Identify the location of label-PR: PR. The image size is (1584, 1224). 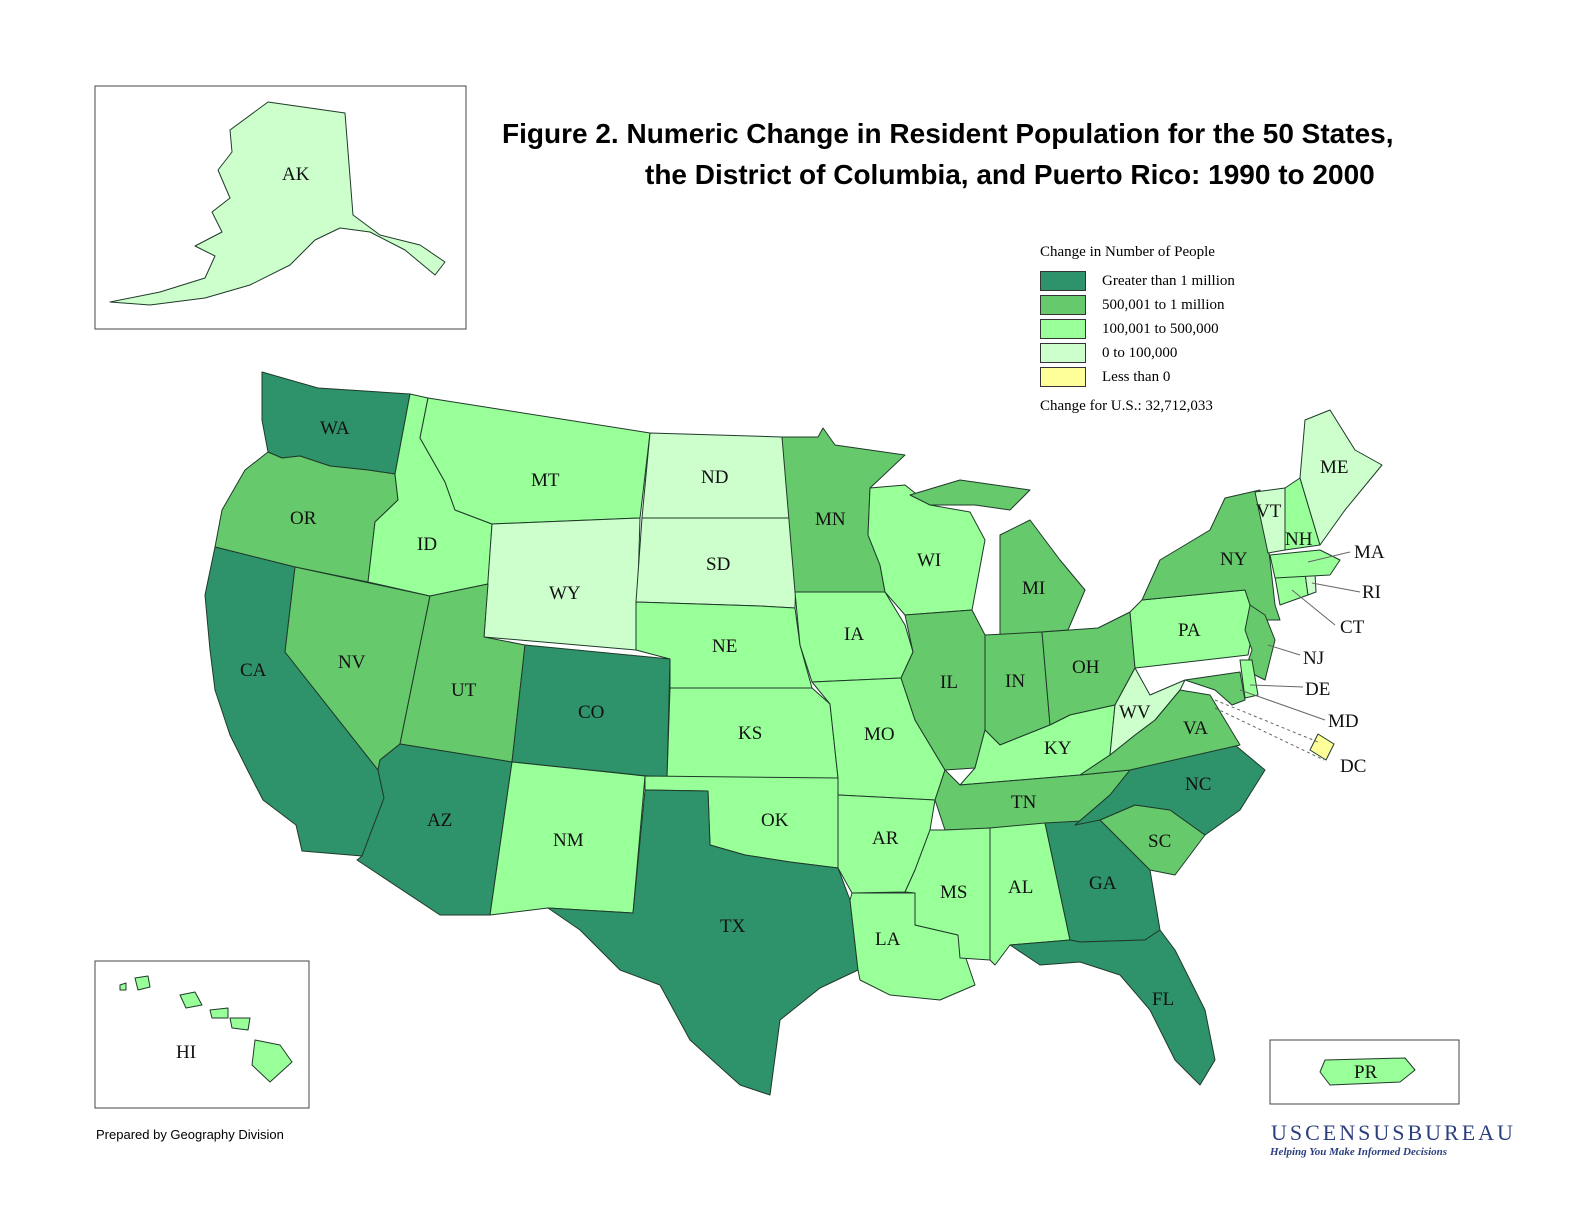
(1366, 1072).